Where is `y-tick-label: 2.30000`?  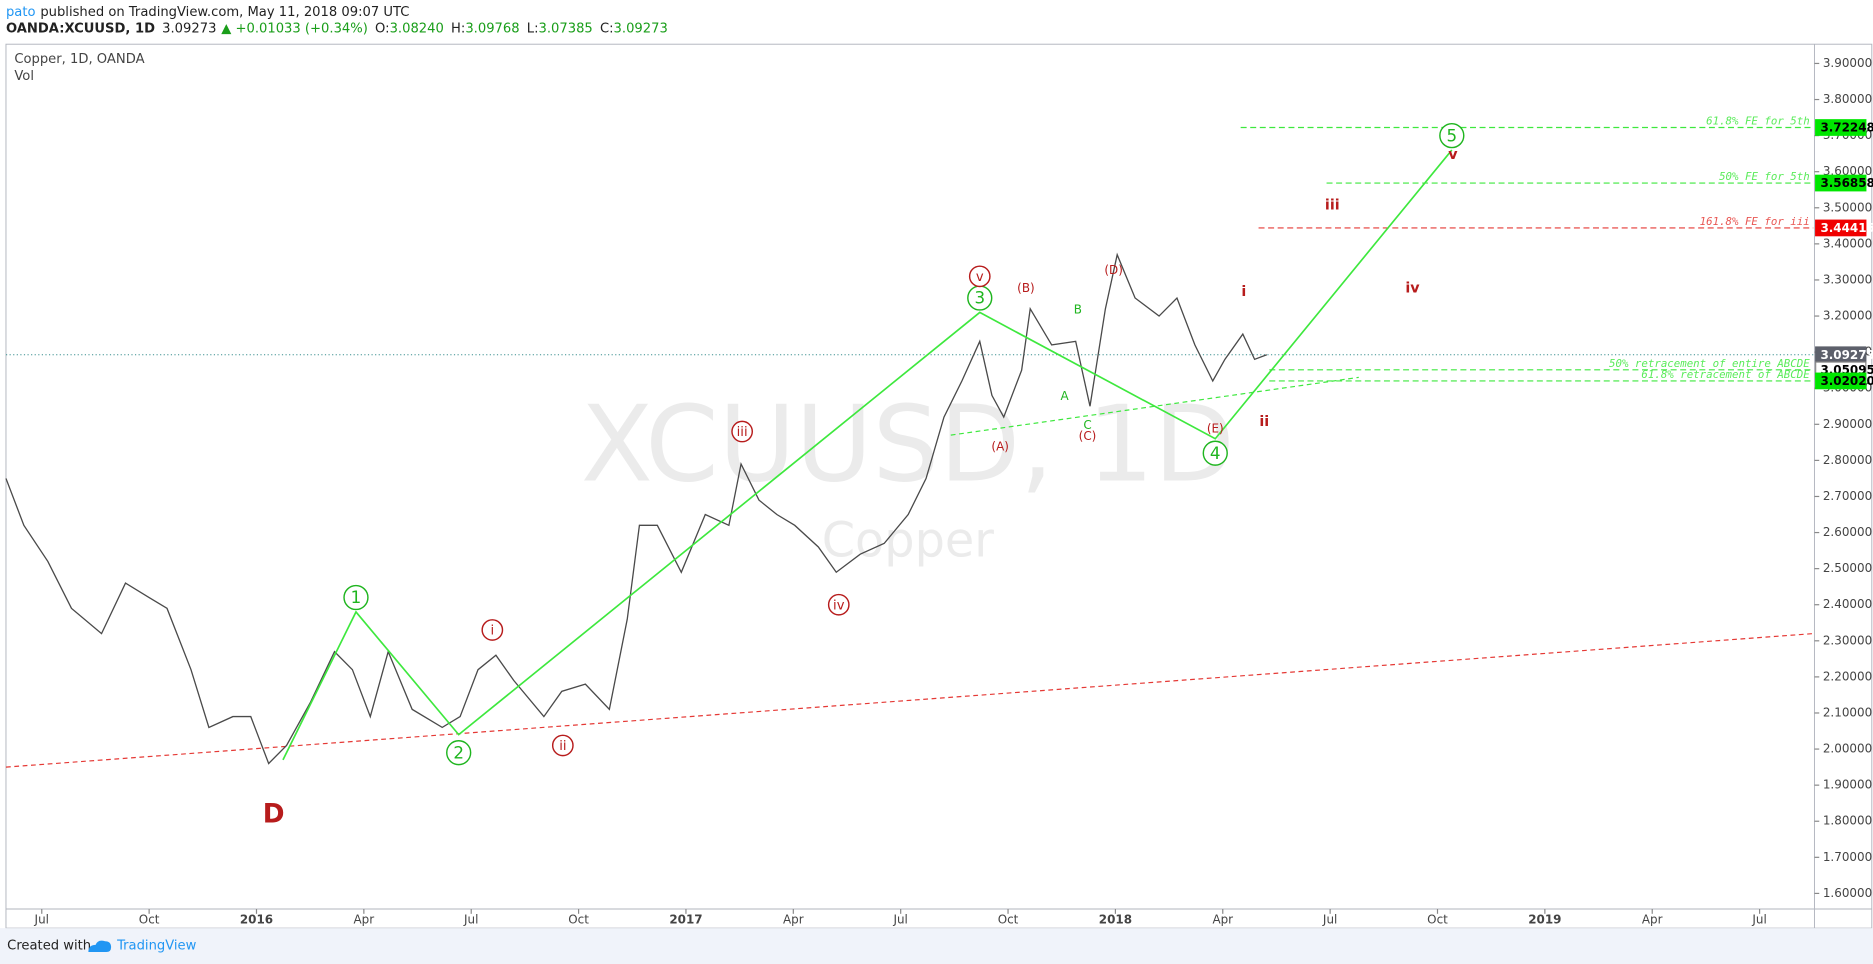 y-tick-label: 2.30000 is located at coordinates (1847, 640).